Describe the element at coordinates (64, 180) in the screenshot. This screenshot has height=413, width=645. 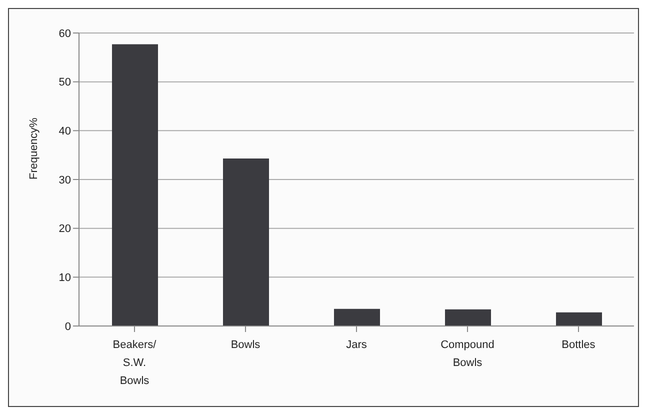
I see `y-tick-label: 30` at that location.